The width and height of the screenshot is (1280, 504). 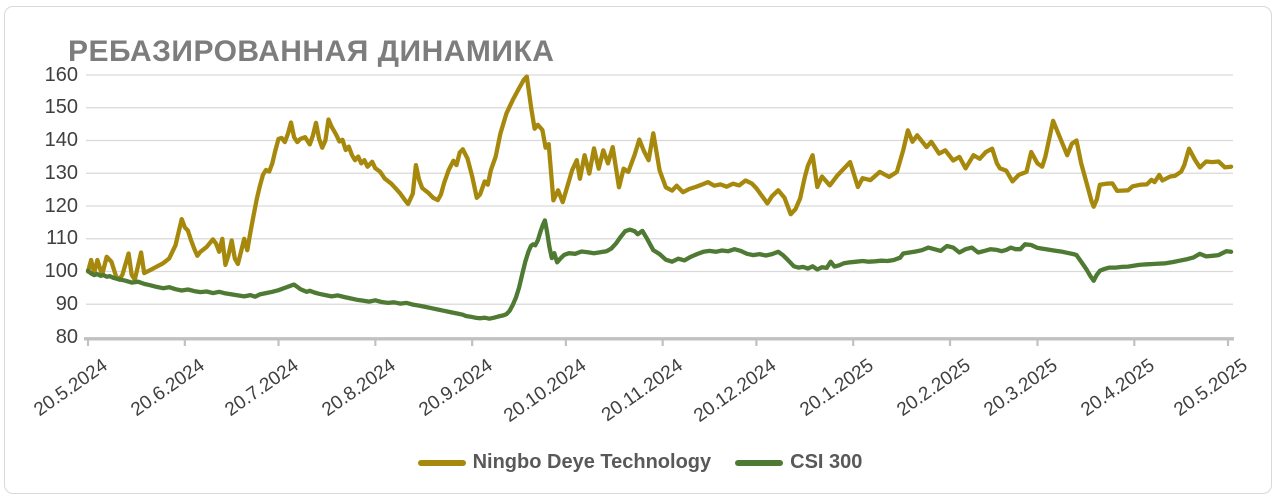 What do you see at coordinates (66, 303) in the screenshot?
I see `y-tick-label-90: 90` at bounding box center [66, 303].